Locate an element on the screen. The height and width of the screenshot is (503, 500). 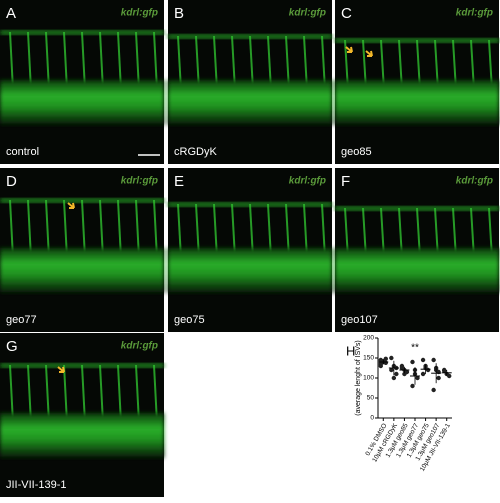
y-tick-label: 0 is located at coordinates (372, 418).